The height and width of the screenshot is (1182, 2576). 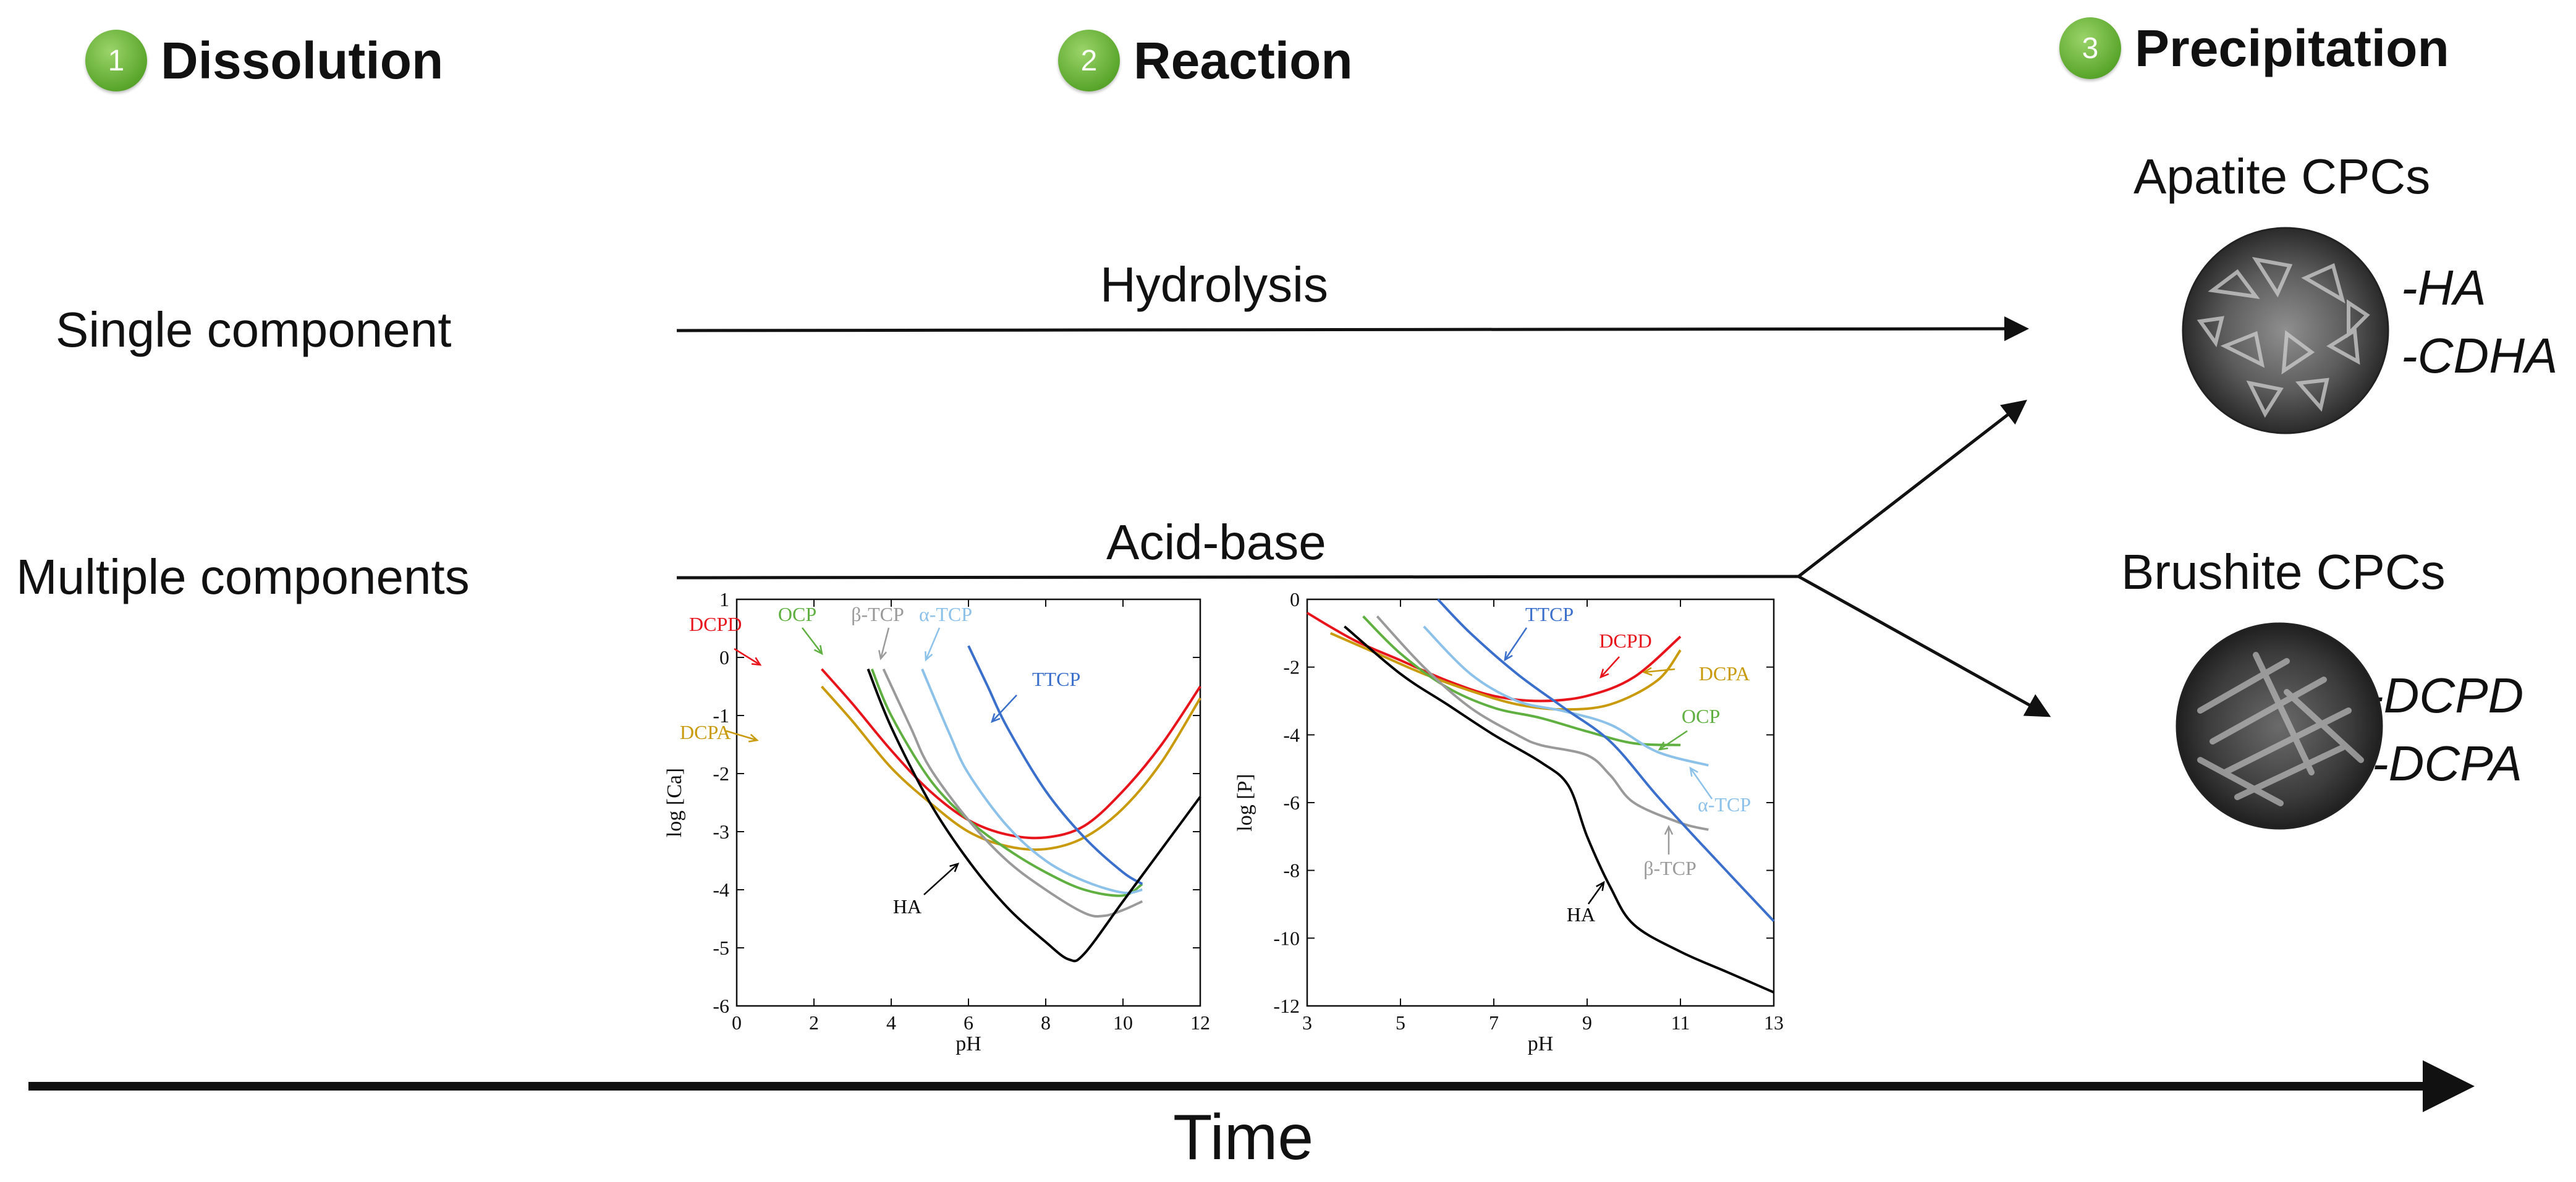 What do you see at coordinates (891, 1022) in the screenshot?
I see `x-tick-label: 4` at bounding box center [891, 1022].